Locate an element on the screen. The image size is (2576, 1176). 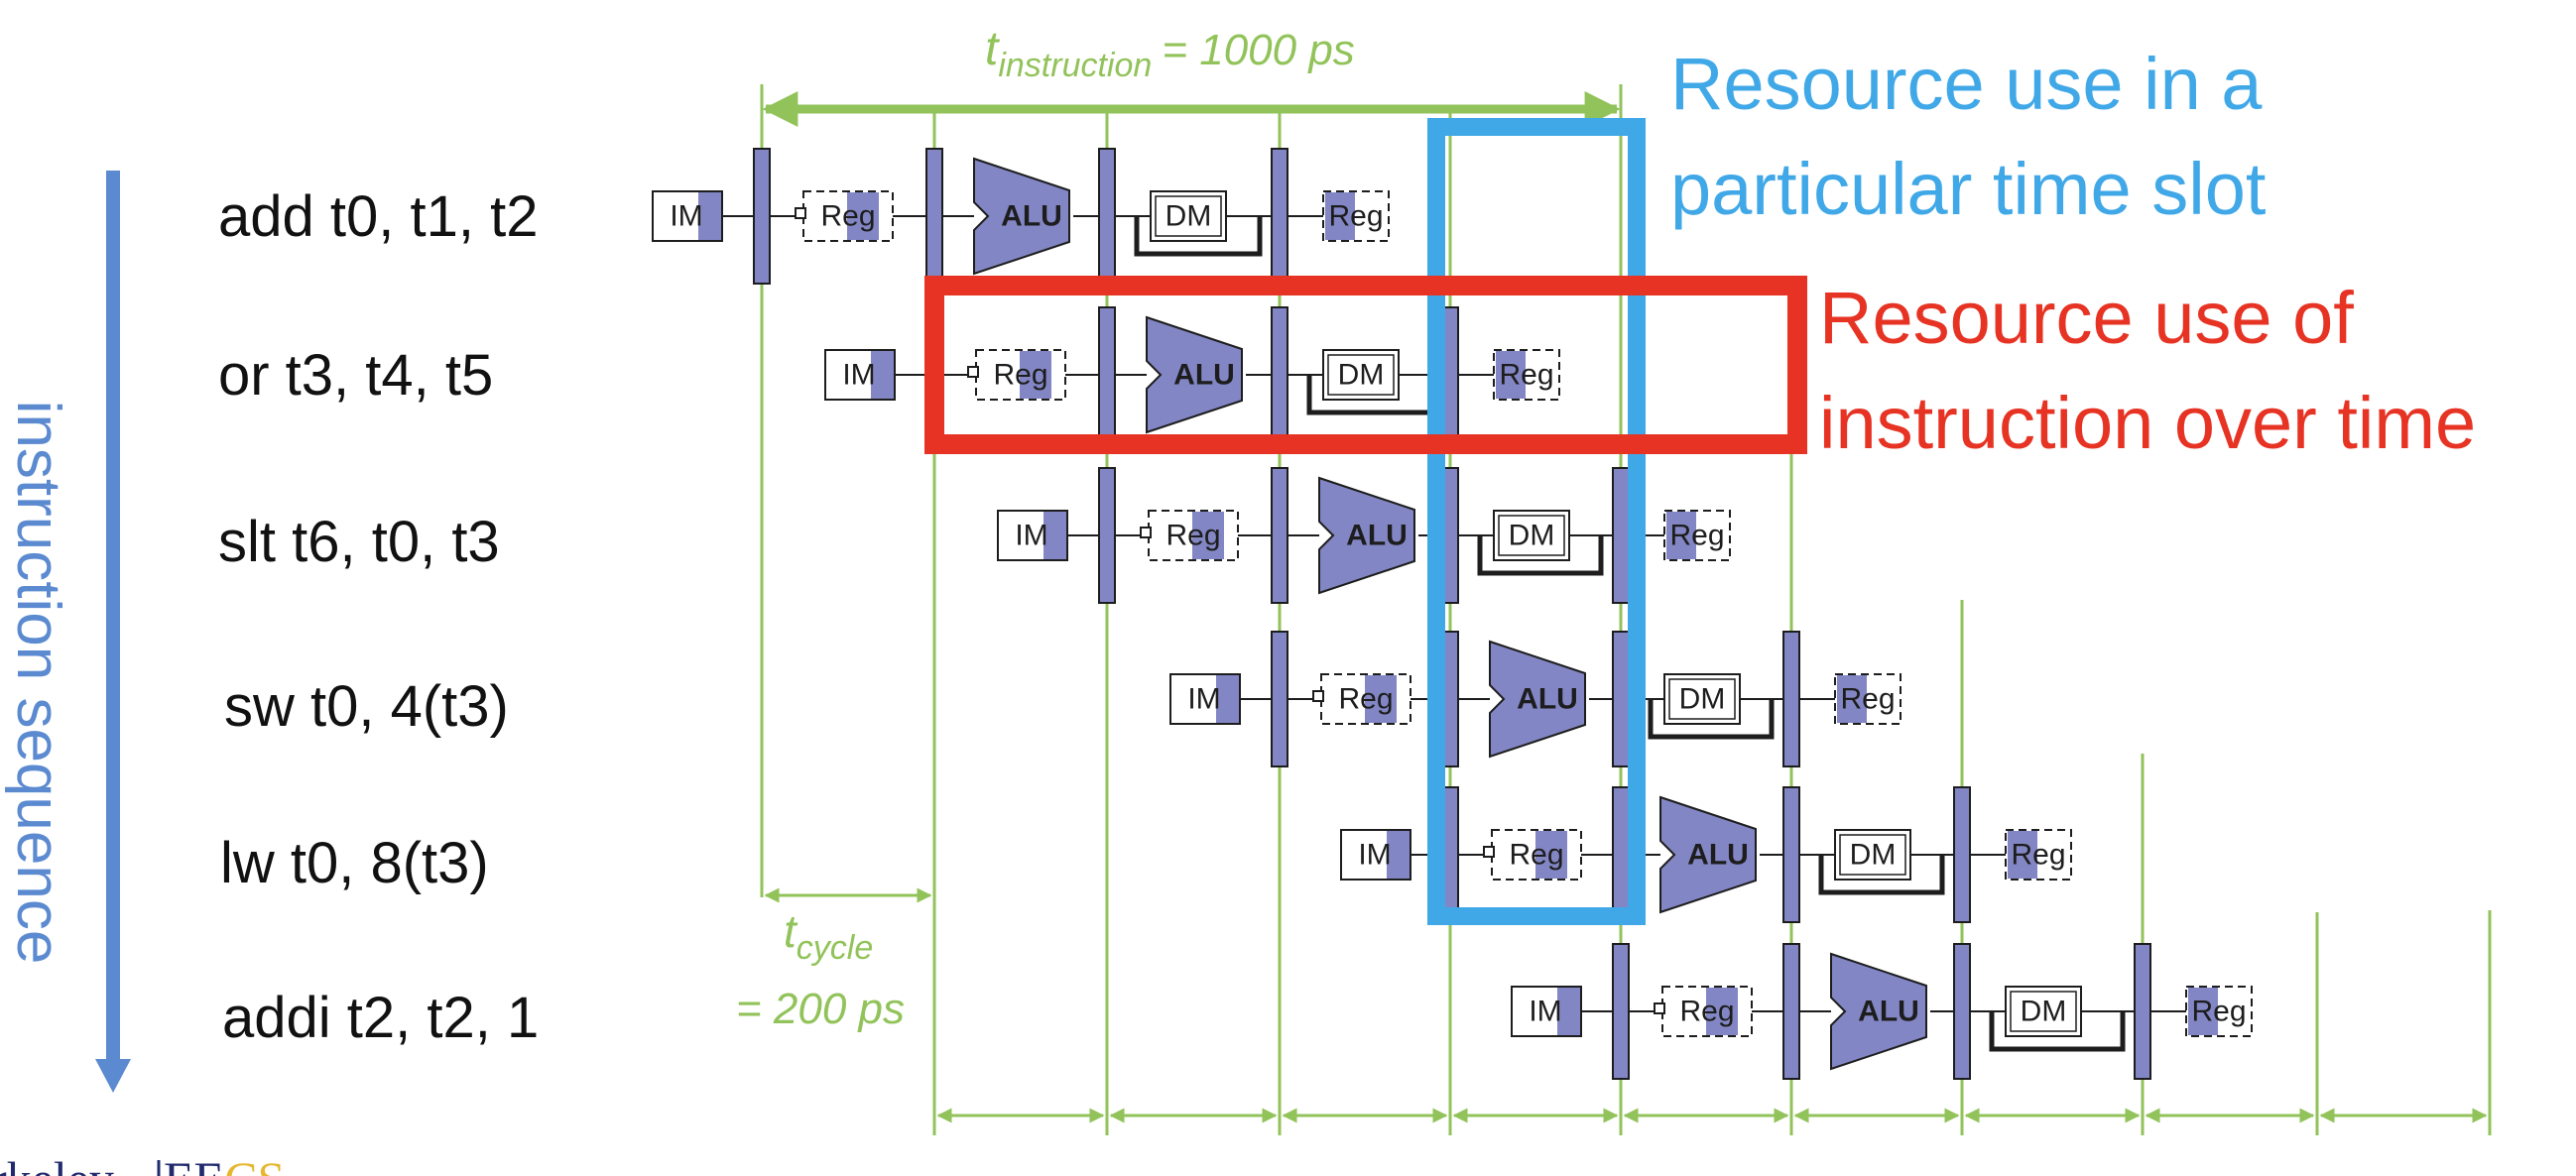
instruction-addi: addi t2, t2, 1 is located at coordinates (380, 1018).